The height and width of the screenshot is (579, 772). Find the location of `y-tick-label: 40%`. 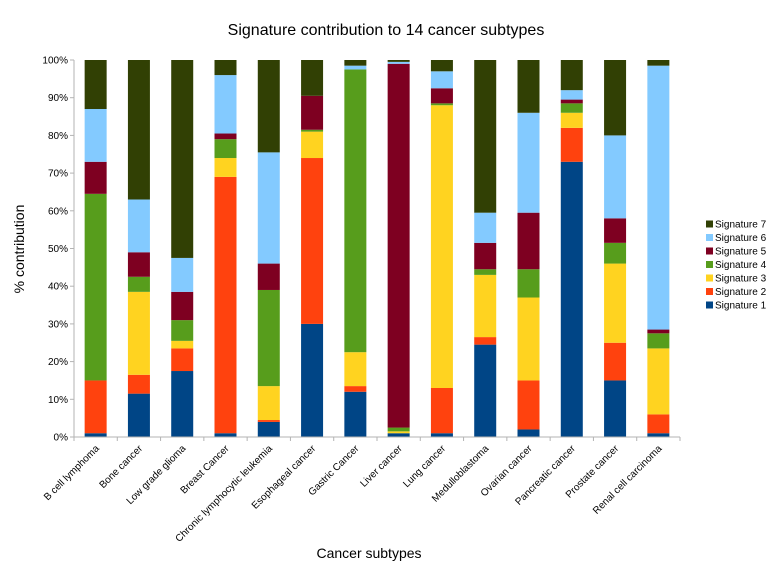

y-tick-label: 40% is located at coordinates (58, 287).